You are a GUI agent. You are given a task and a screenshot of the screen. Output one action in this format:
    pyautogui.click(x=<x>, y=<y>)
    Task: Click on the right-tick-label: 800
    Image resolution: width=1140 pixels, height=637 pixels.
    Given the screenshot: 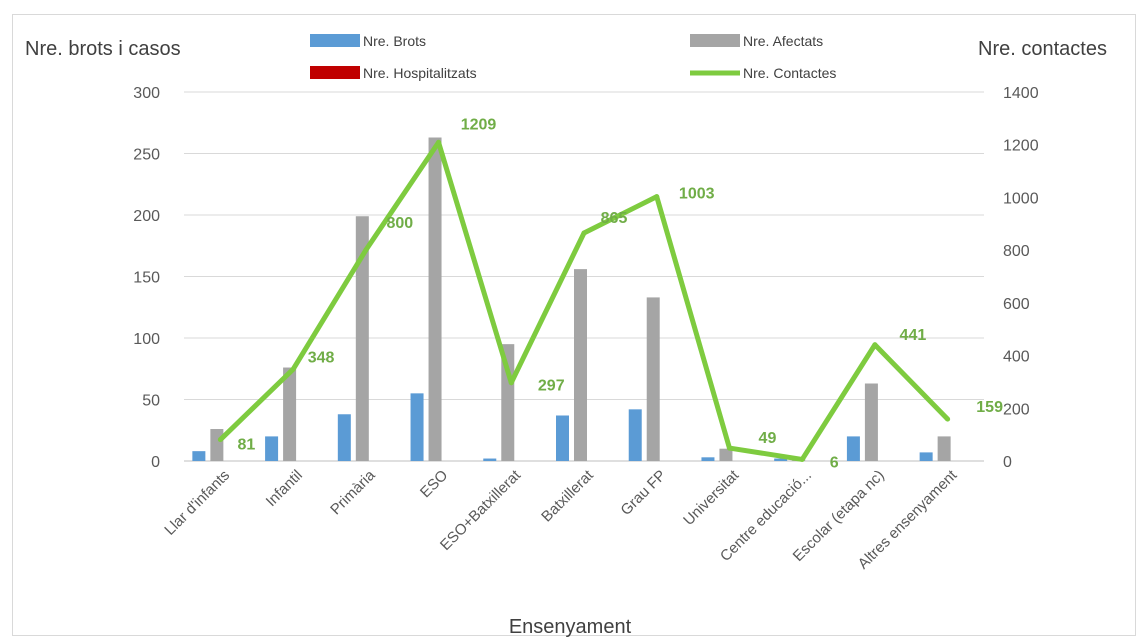 What is the action you would take?
    pyautogui.click(x=1016, y=251)
    